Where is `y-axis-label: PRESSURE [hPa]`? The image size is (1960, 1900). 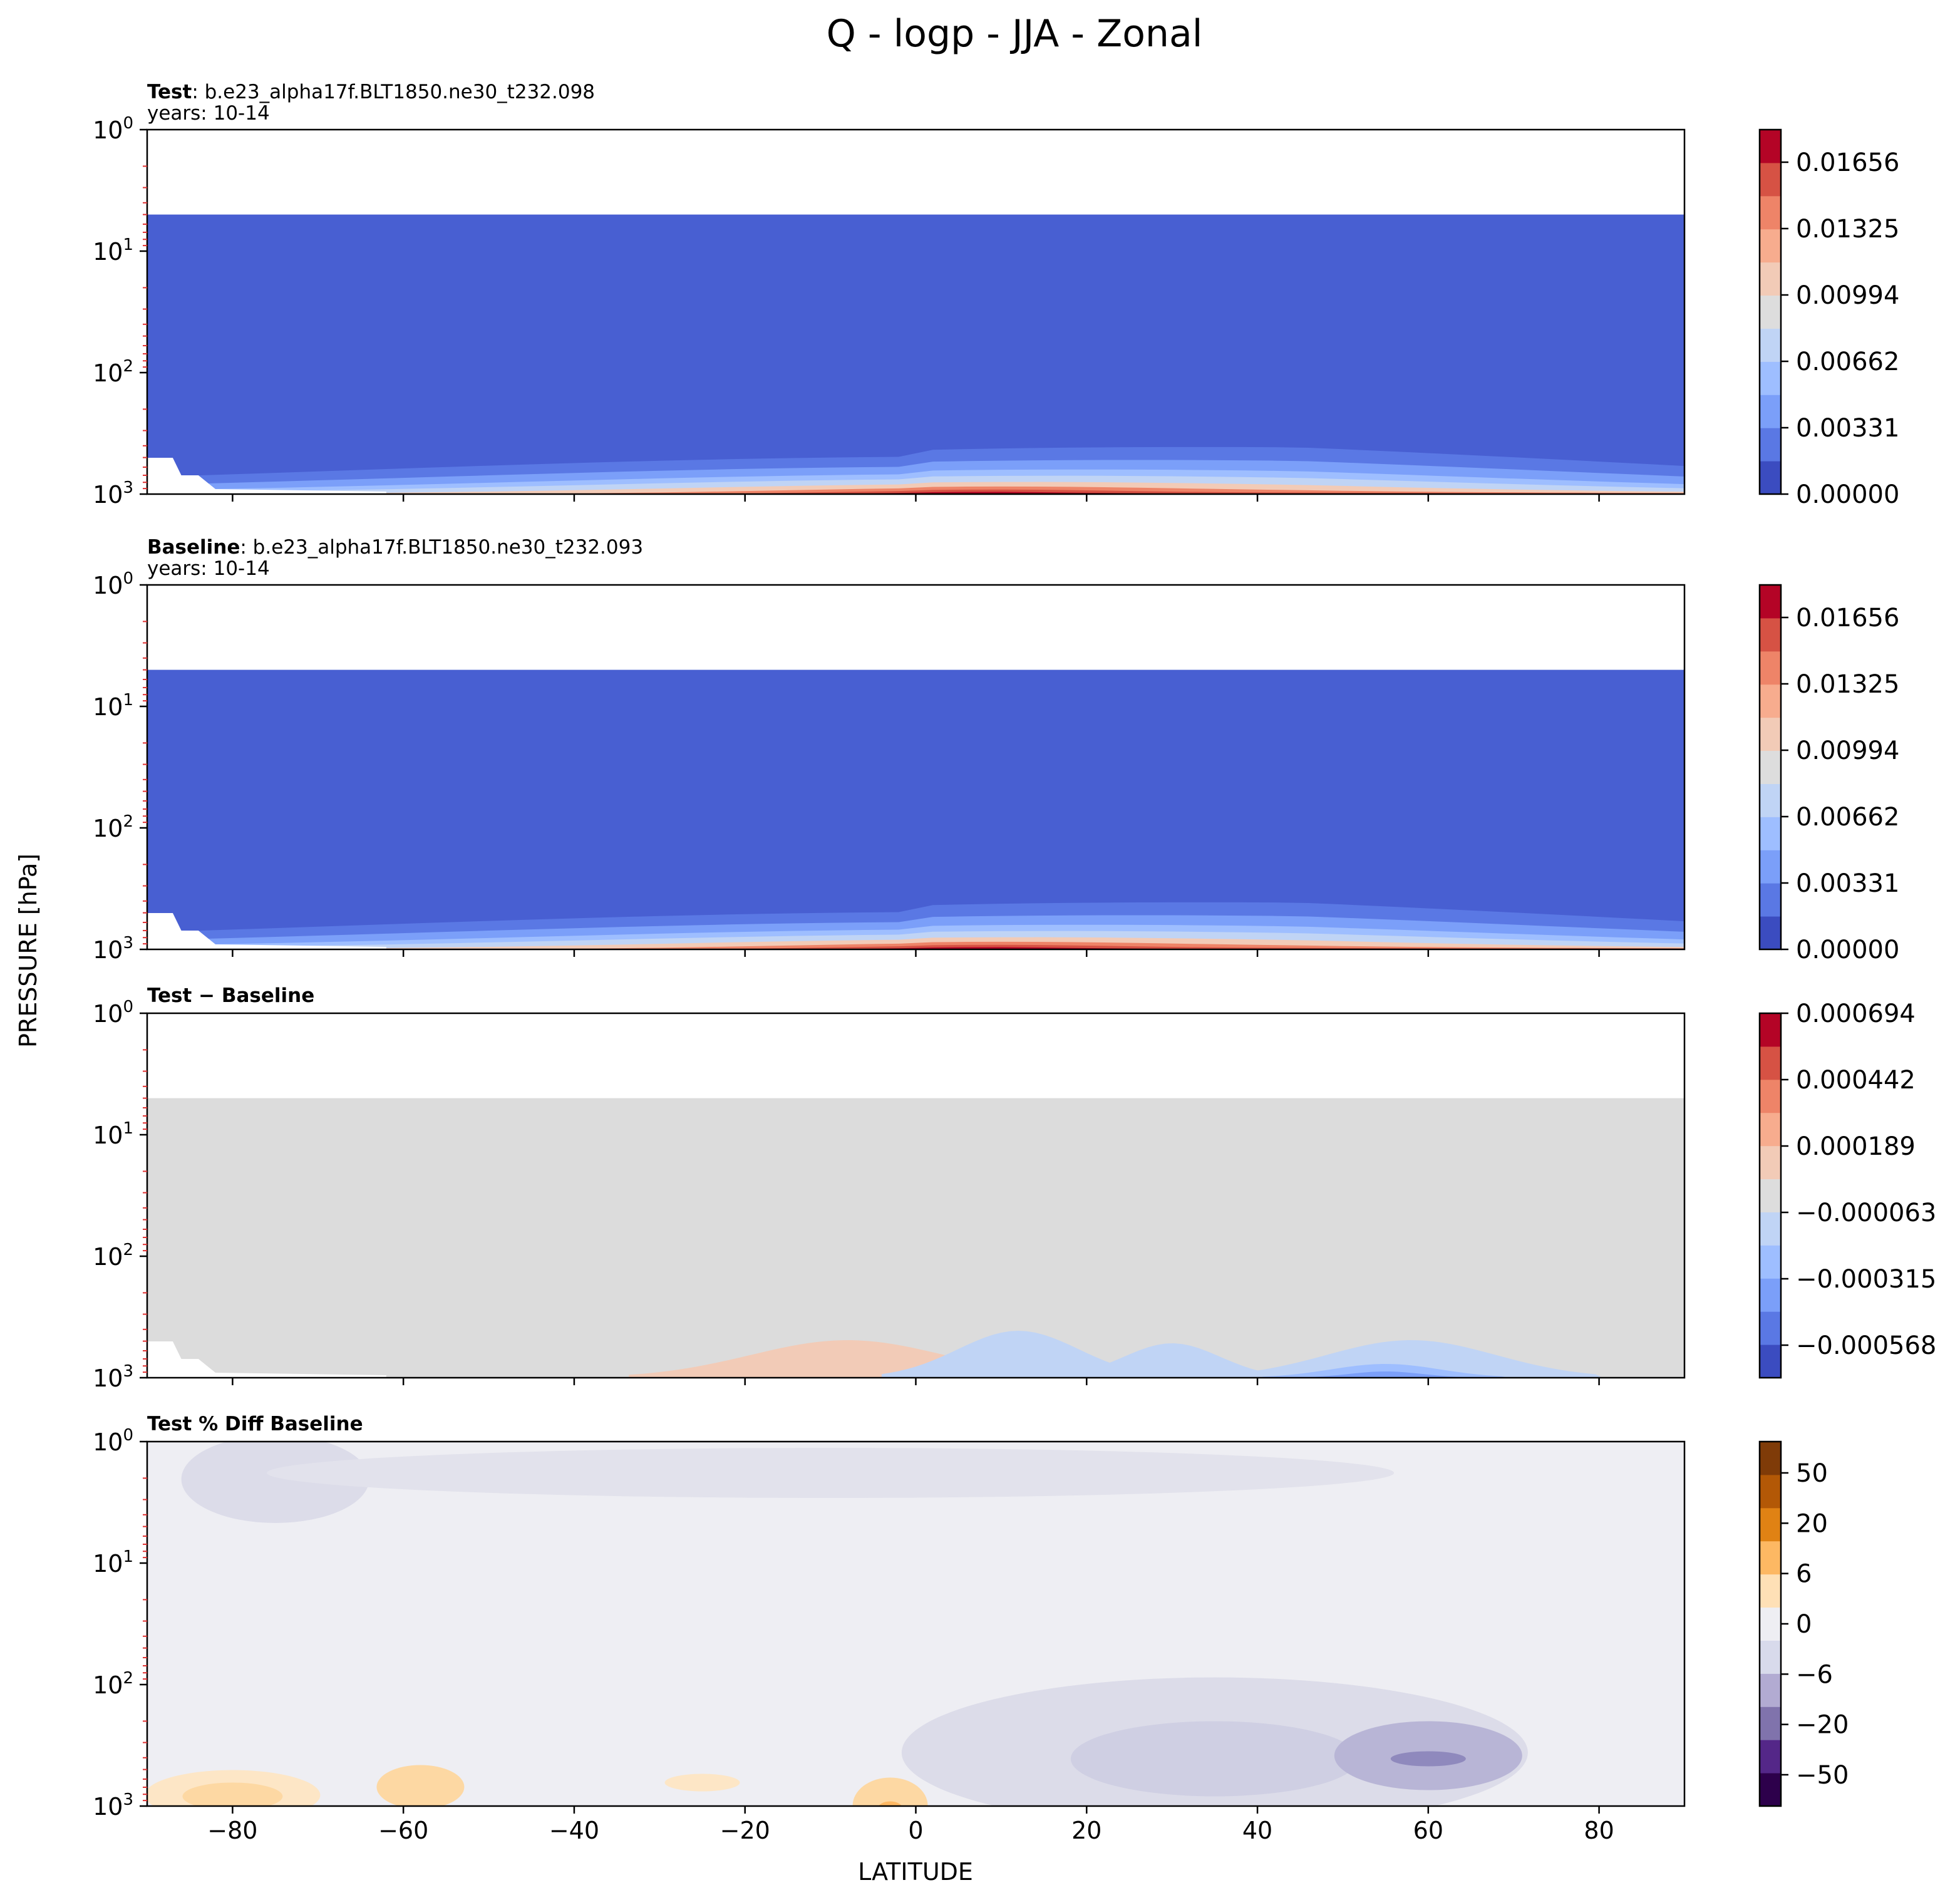
y-axis-label: PRESSURE [hPa] is located at coordinates (28, 951).